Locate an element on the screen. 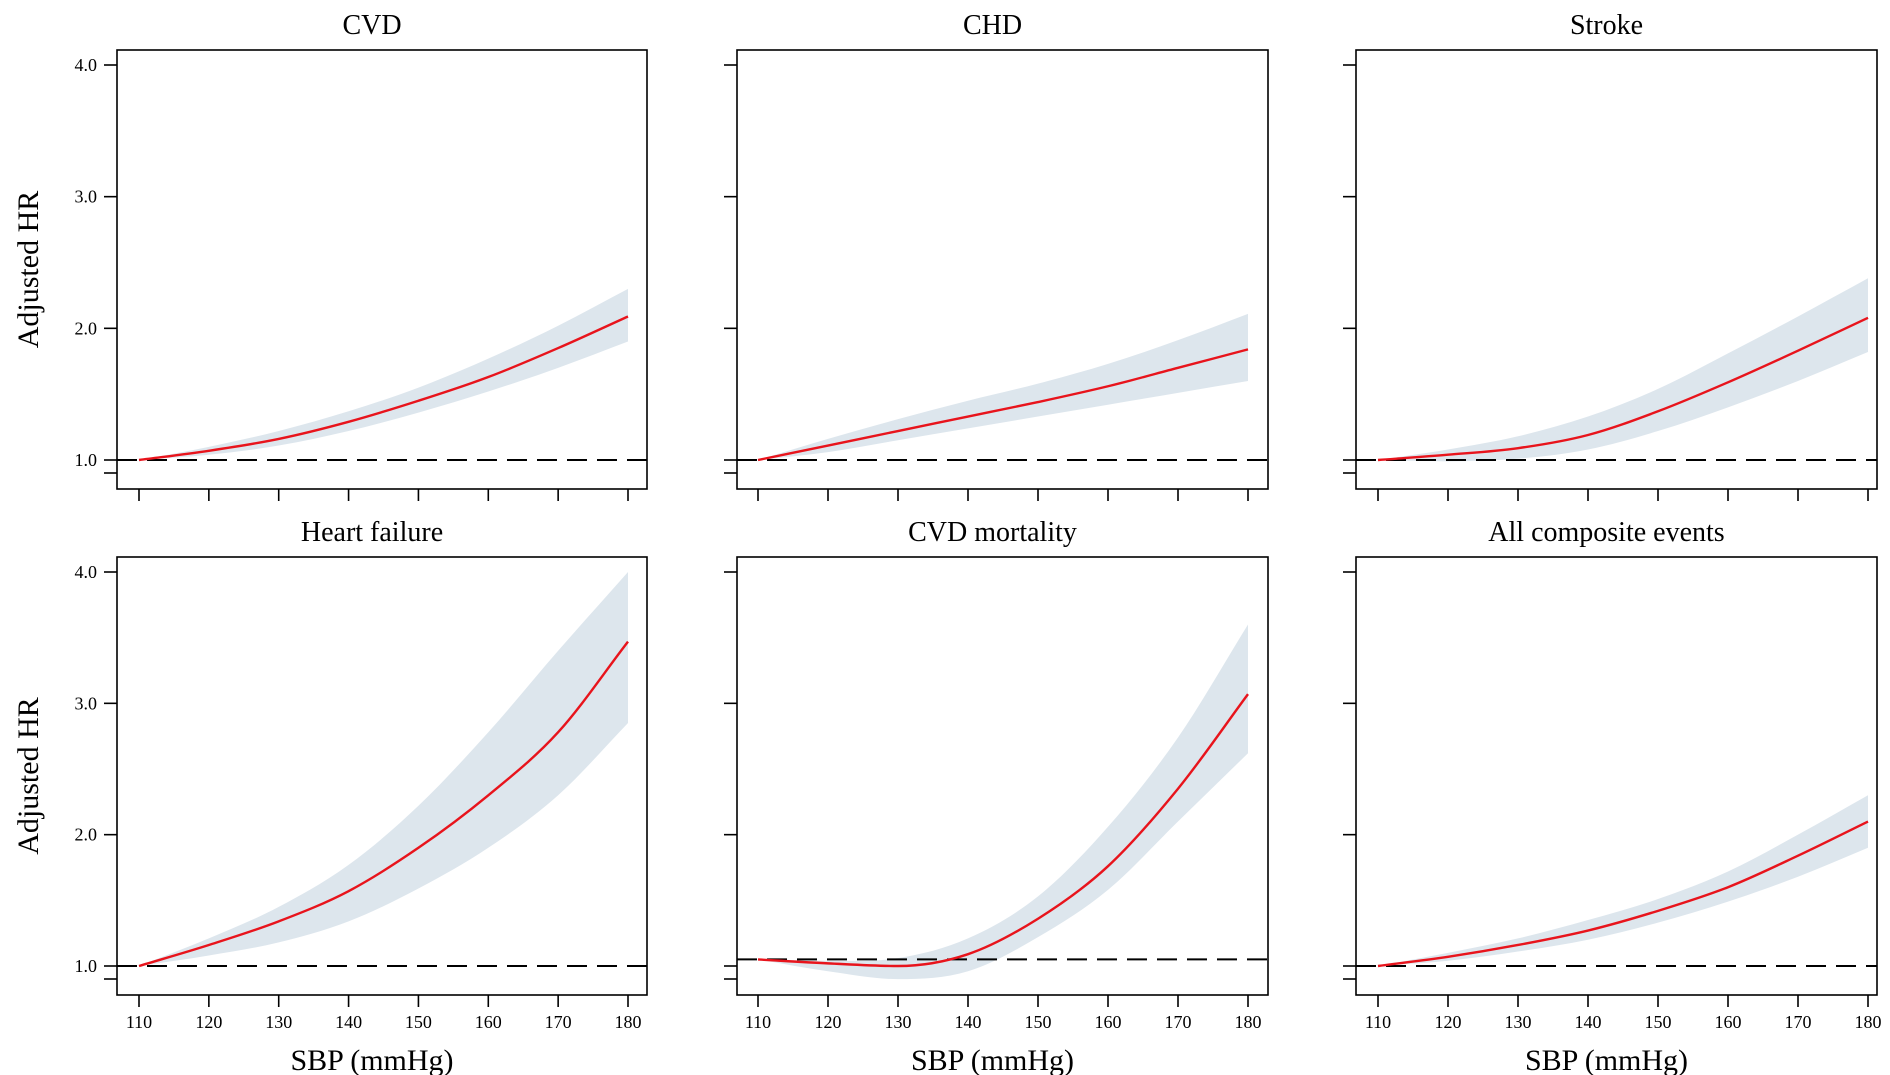  panel-title: All composite events is located at coordinates (1606, 532).